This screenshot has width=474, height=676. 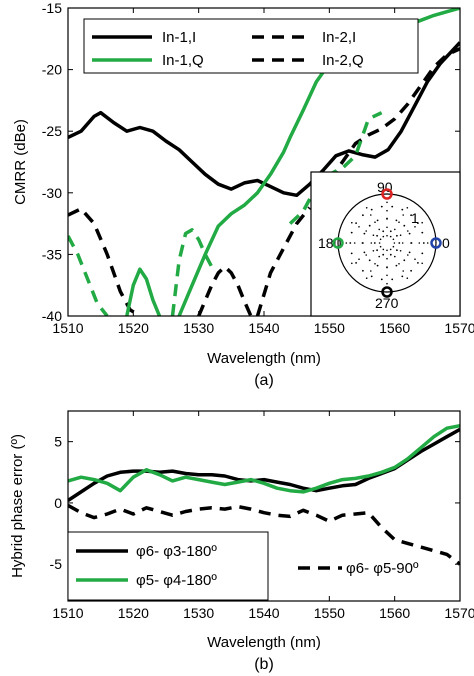 What do you see at coordinates (52, 193) in the screenshot?
I see `panel-a-ytick-label: -30` at bounding box center [52, 193].